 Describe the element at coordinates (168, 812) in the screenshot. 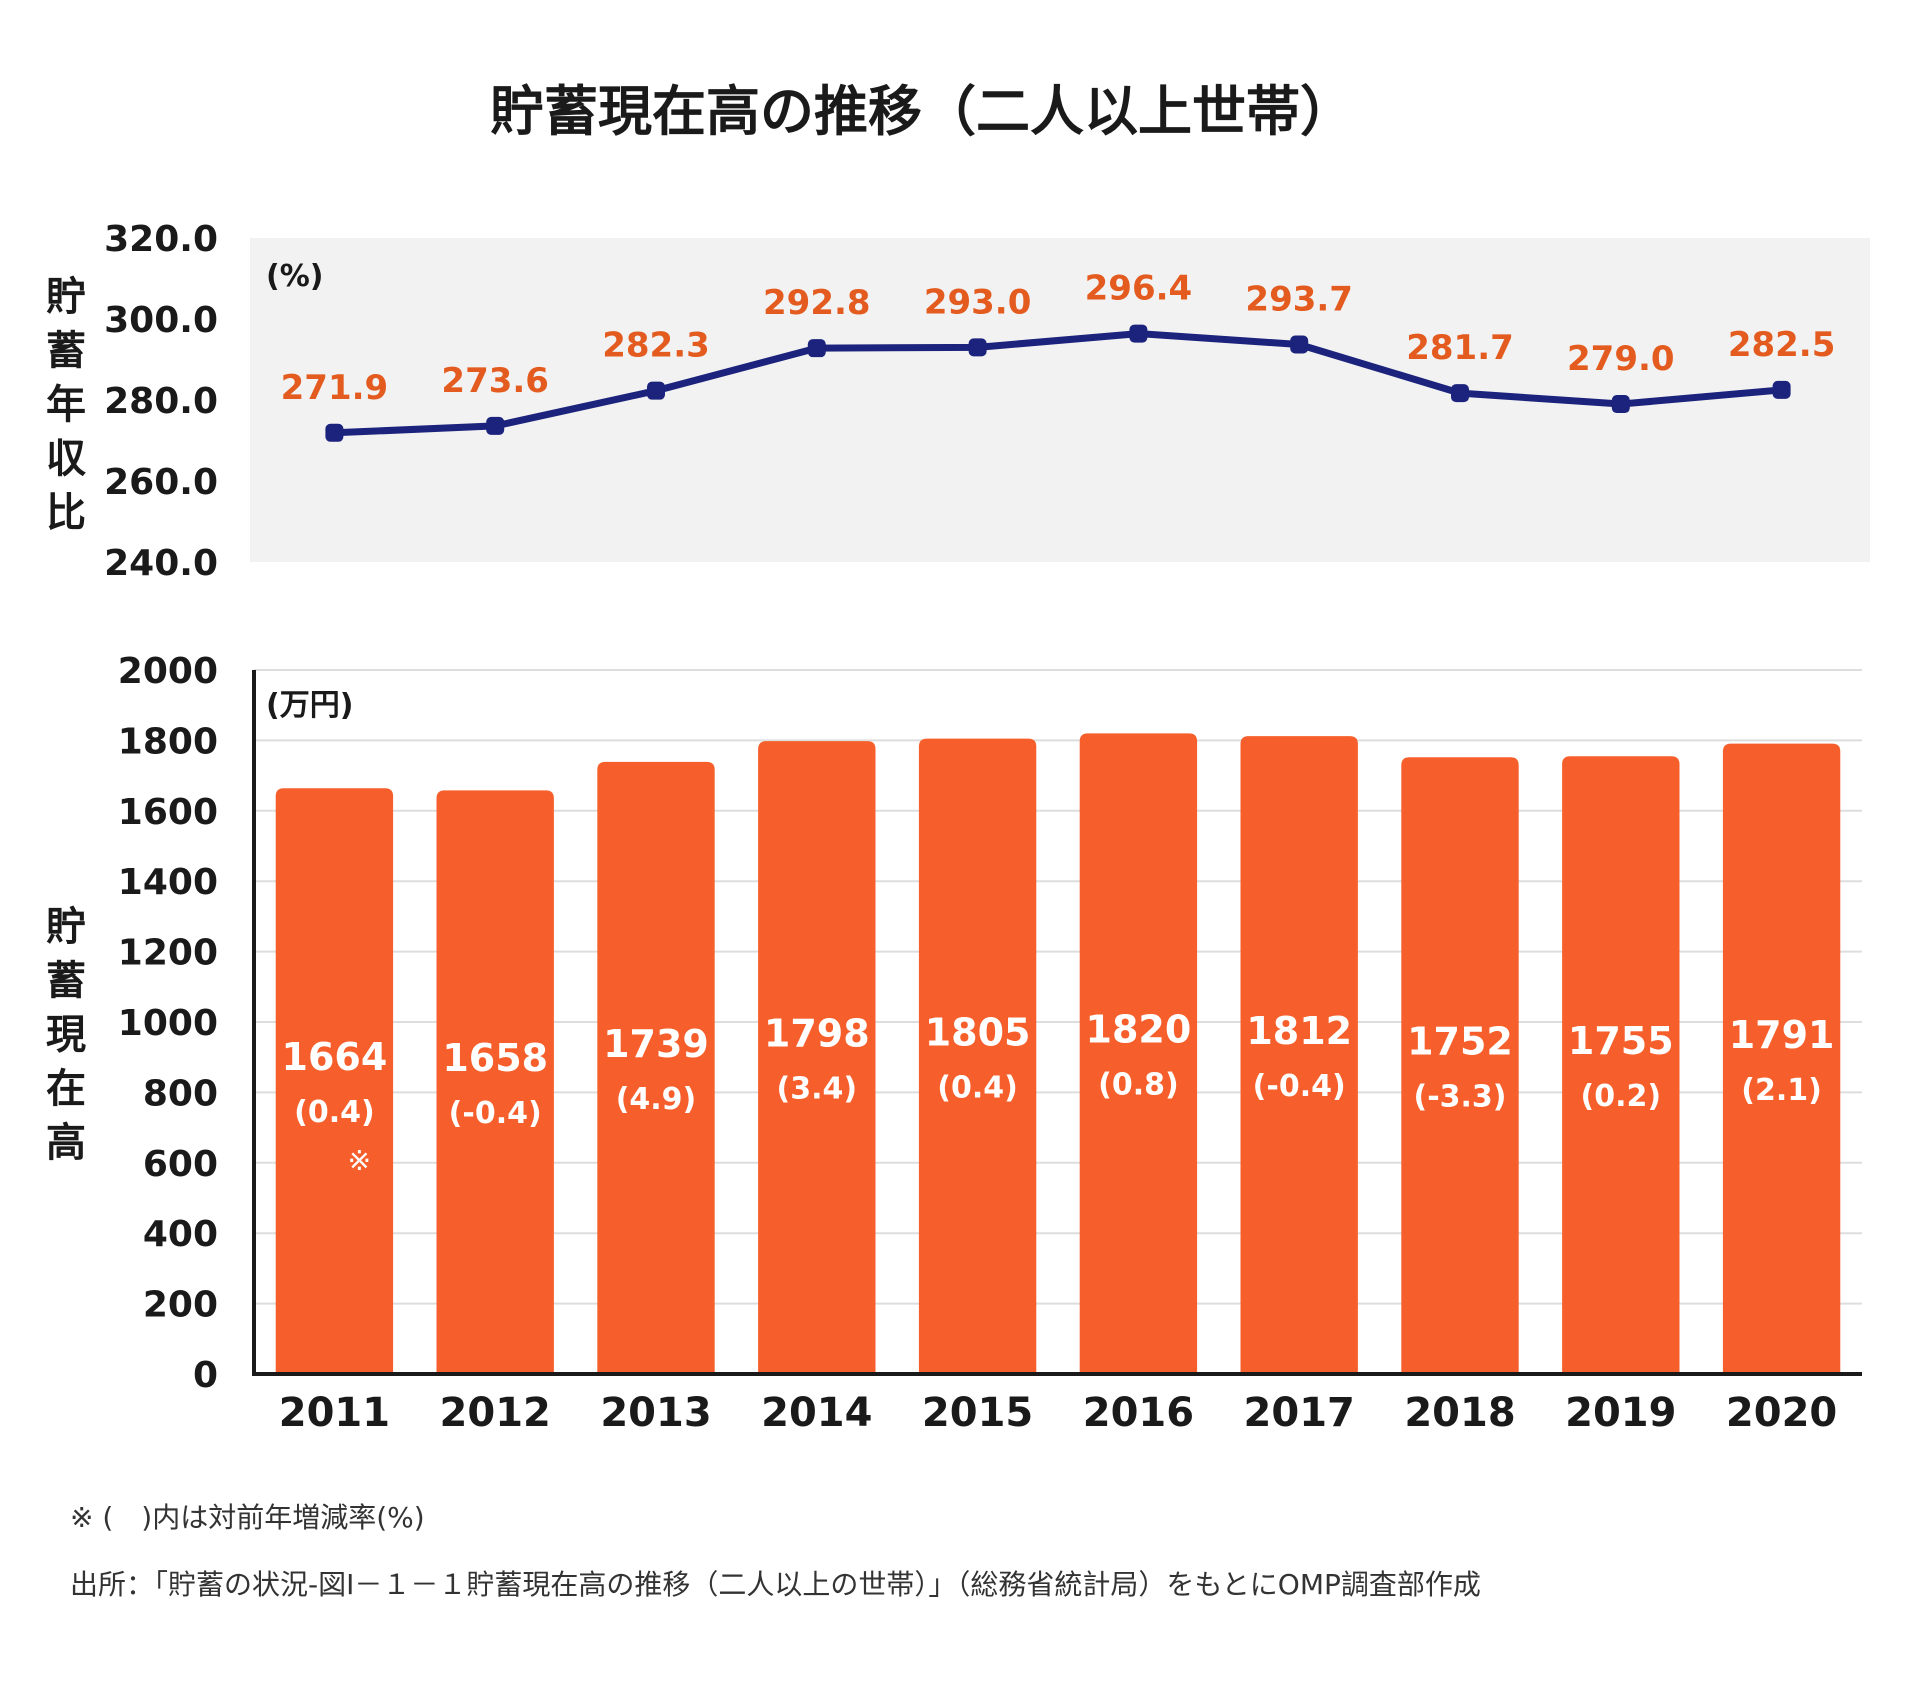

I see `bar-y-tick-label: 1600` at that location.